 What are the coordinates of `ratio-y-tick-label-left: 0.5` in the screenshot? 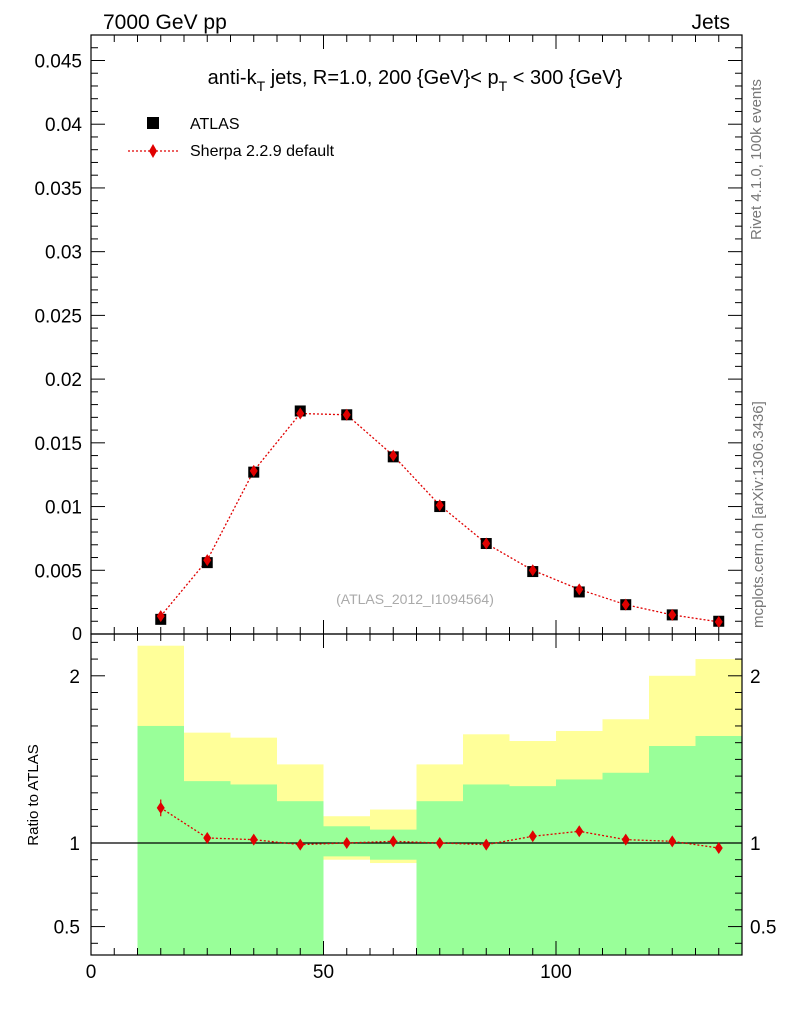 It's located at (67, 928).